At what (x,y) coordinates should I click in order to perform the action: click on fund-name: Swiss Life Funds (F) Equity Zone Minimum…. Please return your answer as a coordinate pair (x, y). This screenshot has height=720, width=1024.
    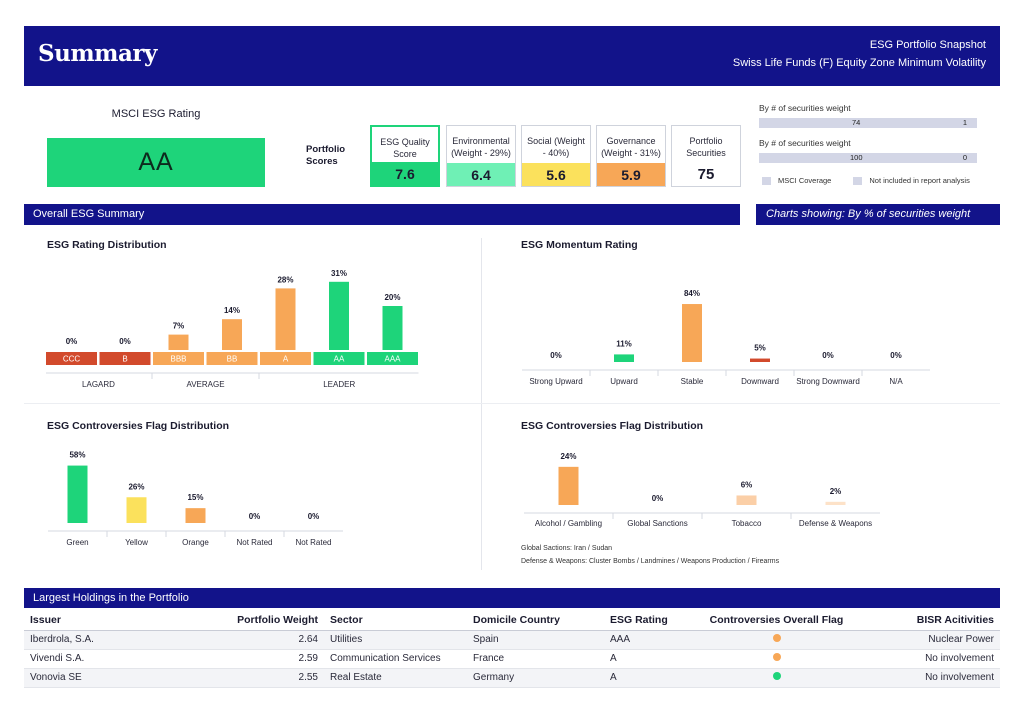
    Looking at the image, I should click on (859, 63).